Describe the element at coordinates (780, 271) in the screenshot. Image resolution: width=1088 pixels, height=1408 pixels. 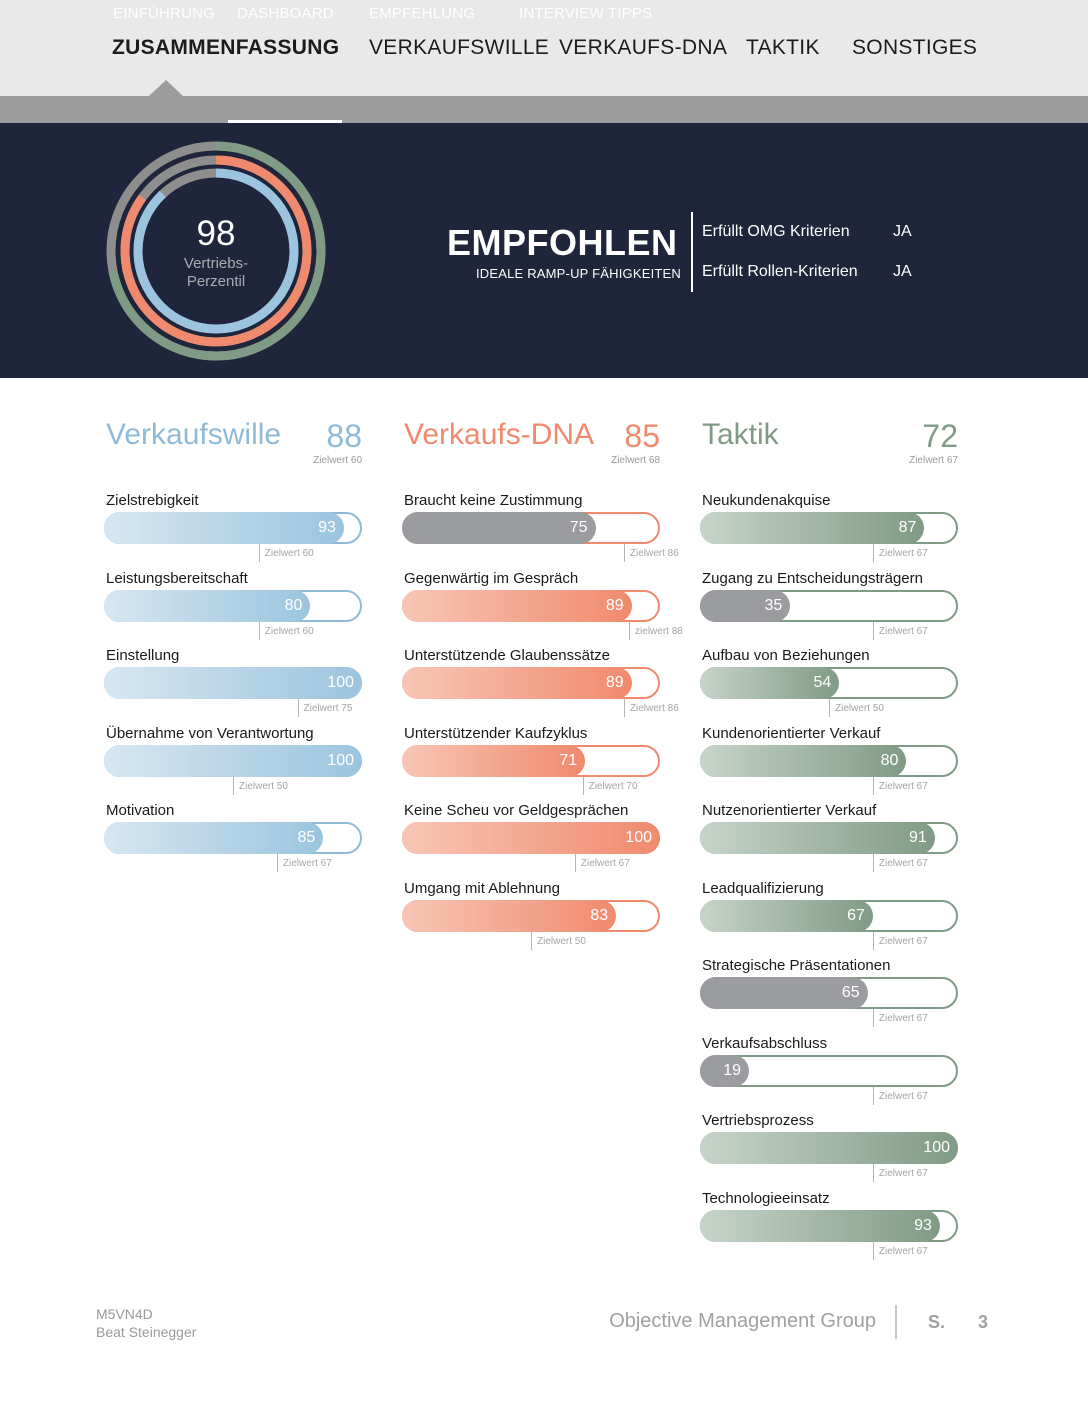
I see `criteria-role-label: Erfüllt Rollen-Kriterien` at that location.